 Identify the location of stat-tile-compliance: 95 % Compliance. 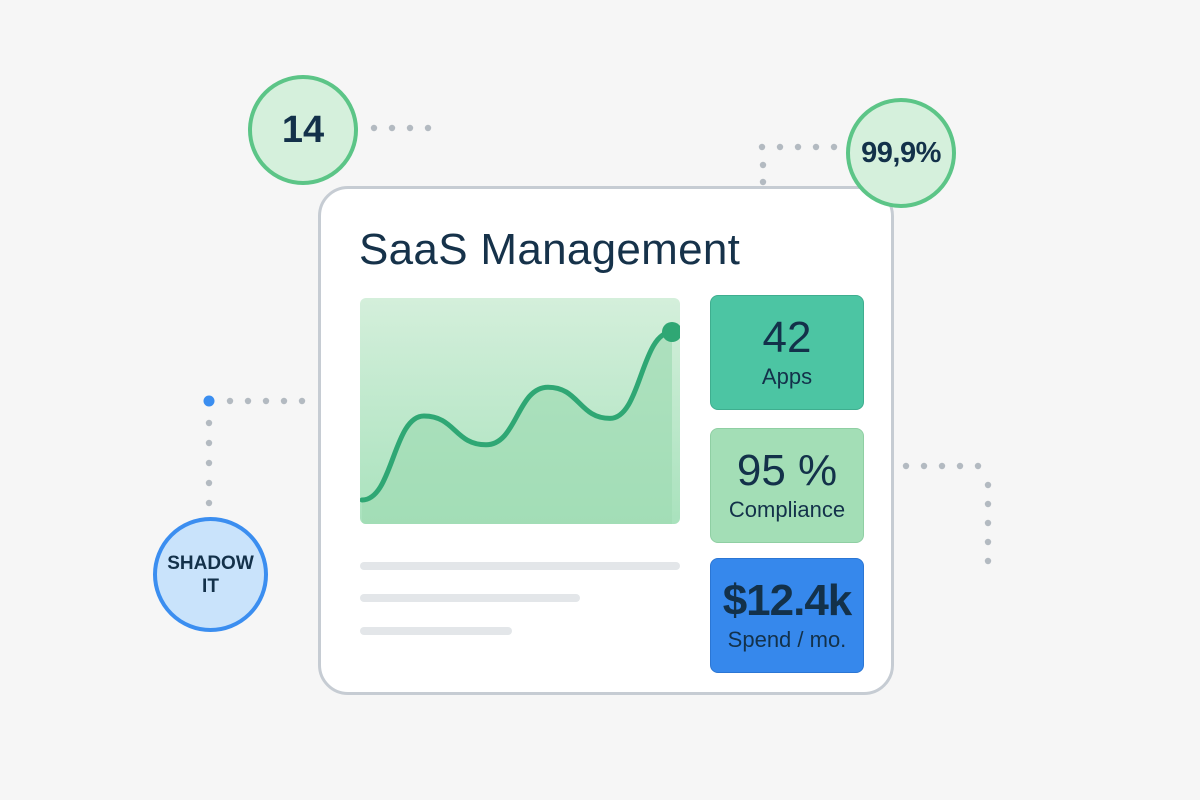
(787, 485).